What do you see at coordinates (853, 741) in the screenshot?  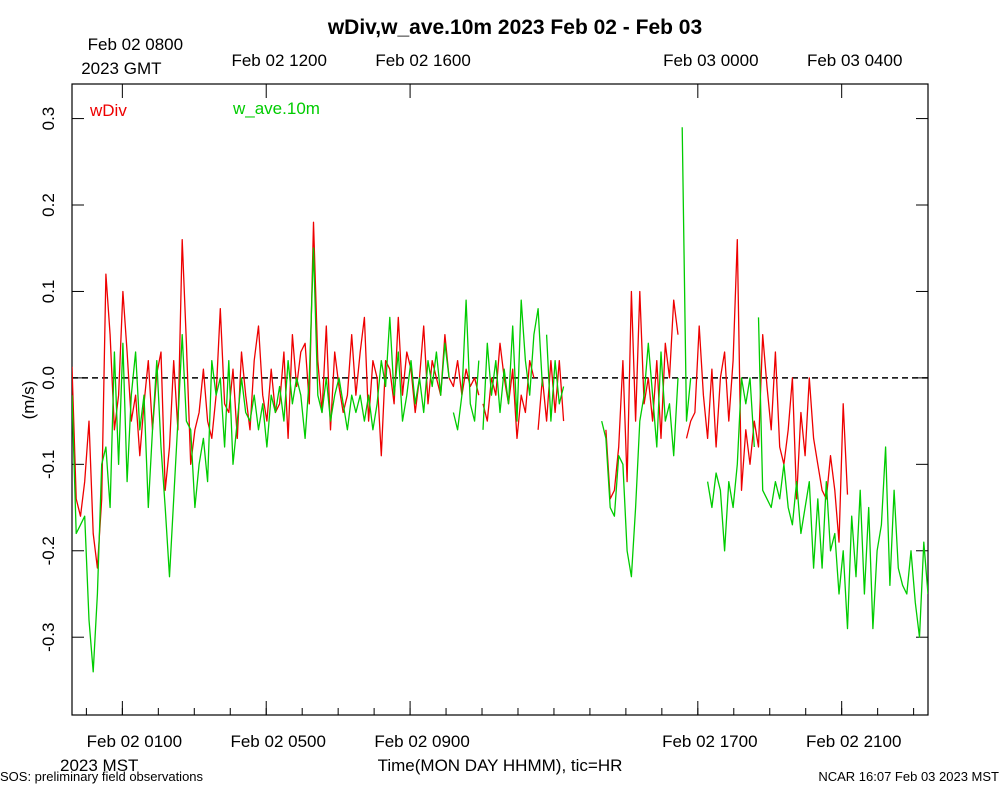 I see `x-tick-label: Feb 02 2100` at bounding box center [853, 741].